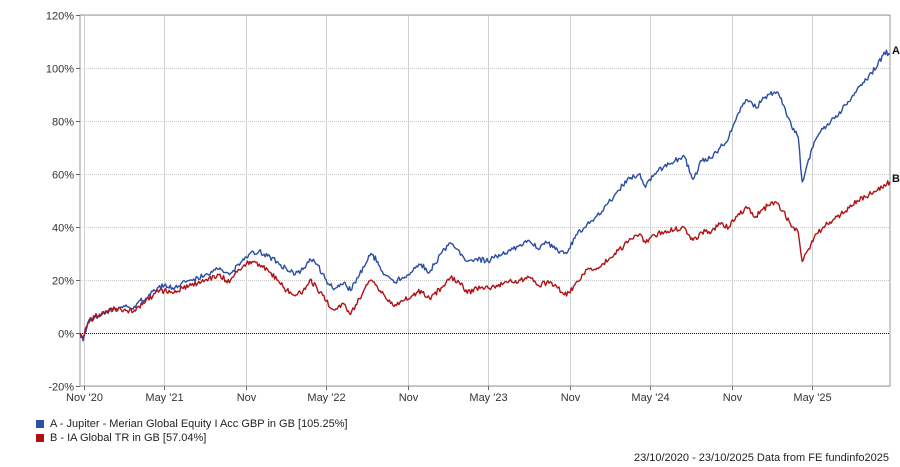 This screenshot has width=900, height=467. Describe the element at coordinates (61, 388) in the screenshot. I see `y-tick-label: -20%` at that location.